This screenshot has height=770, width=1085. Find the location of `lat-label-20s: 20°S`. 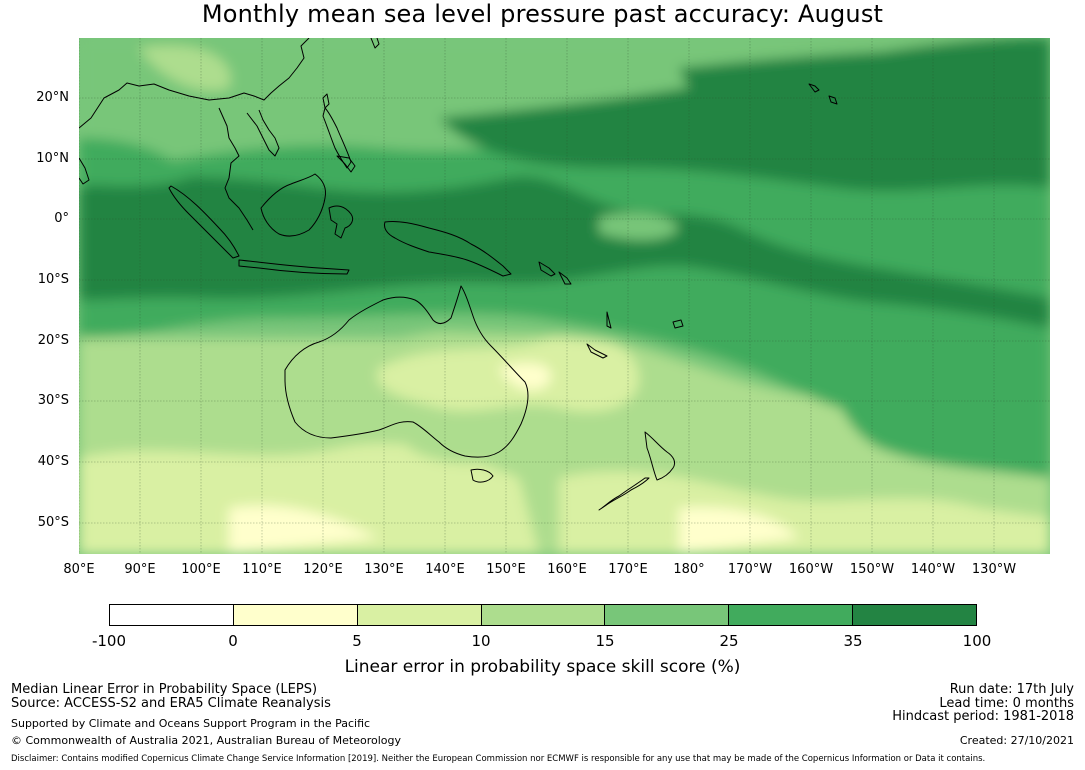

lat-label-20s: 20°S is located at coordinates (53, 340).